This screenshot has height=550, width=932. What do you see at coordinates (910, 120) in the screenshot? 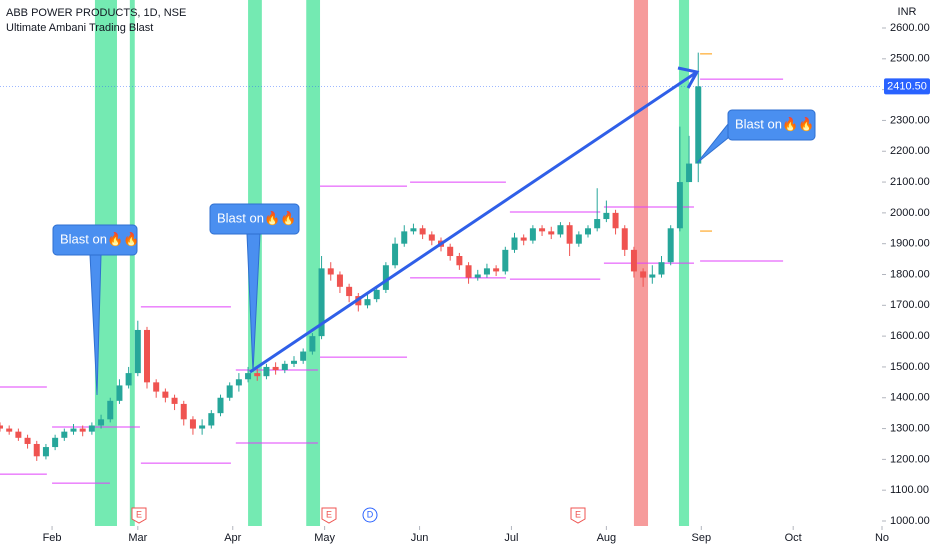
I see `y-tick-label: 2300.00` at bounding box center [910, 120].